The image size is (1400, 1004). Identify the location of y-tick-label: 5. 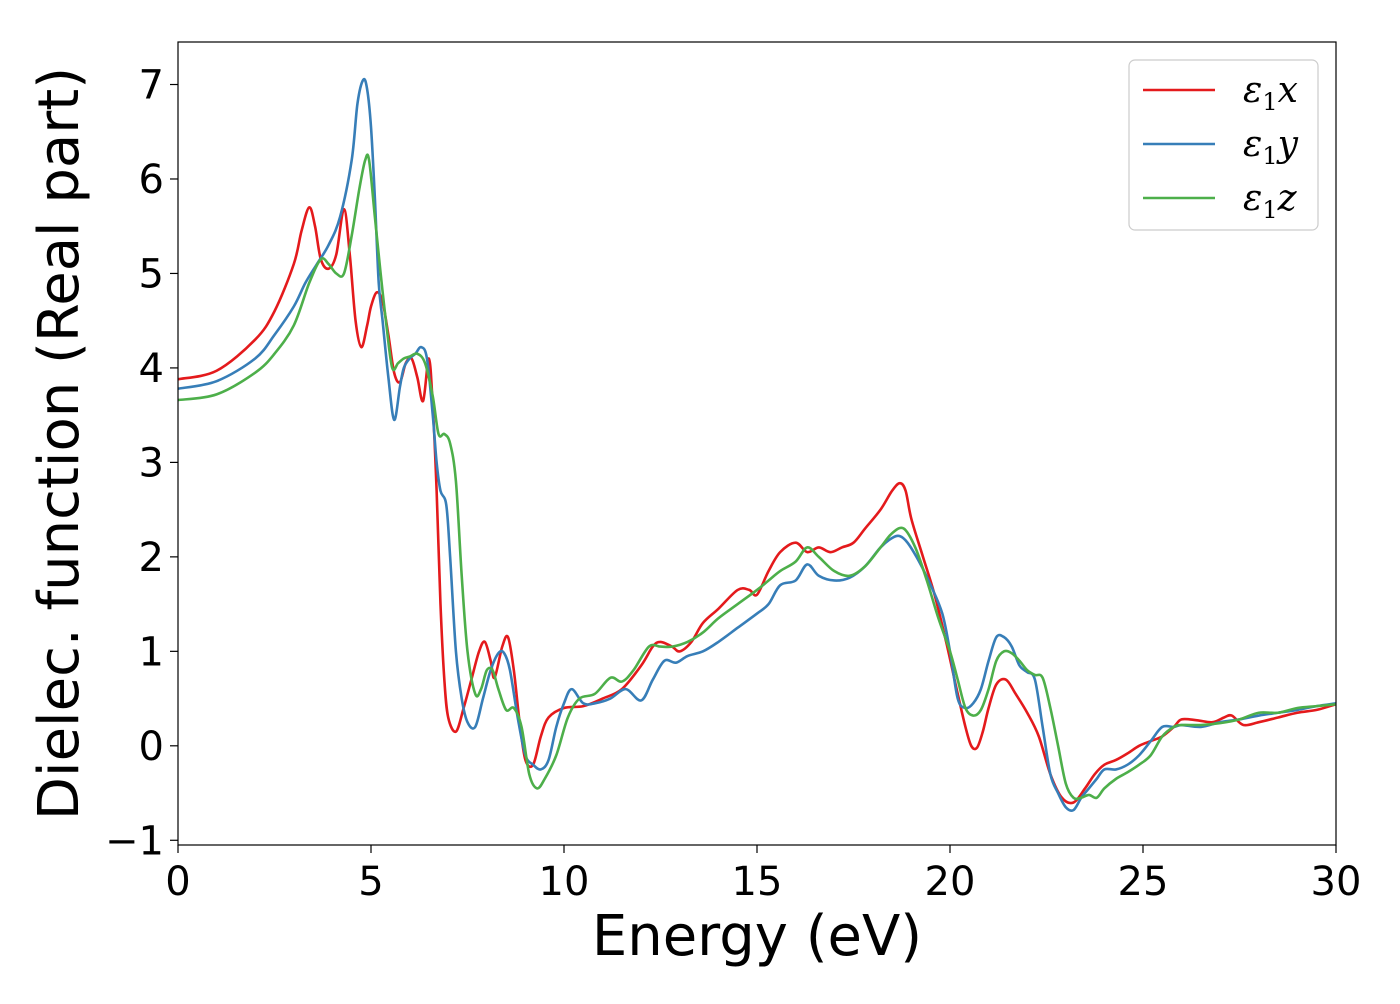
(151, 274).